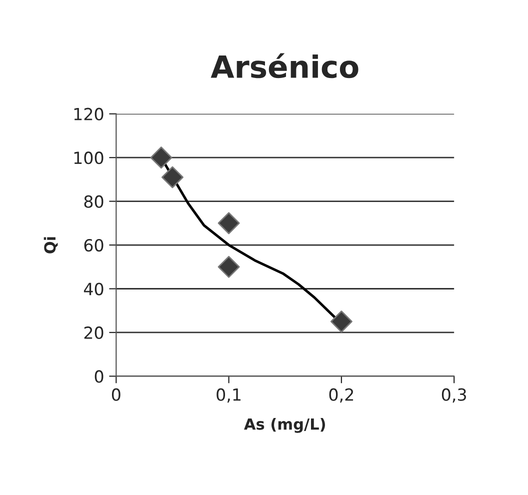 The height and width of the screenshot is (495, 528). I want to click on y-axis-title: Qi, so click(51, 245).